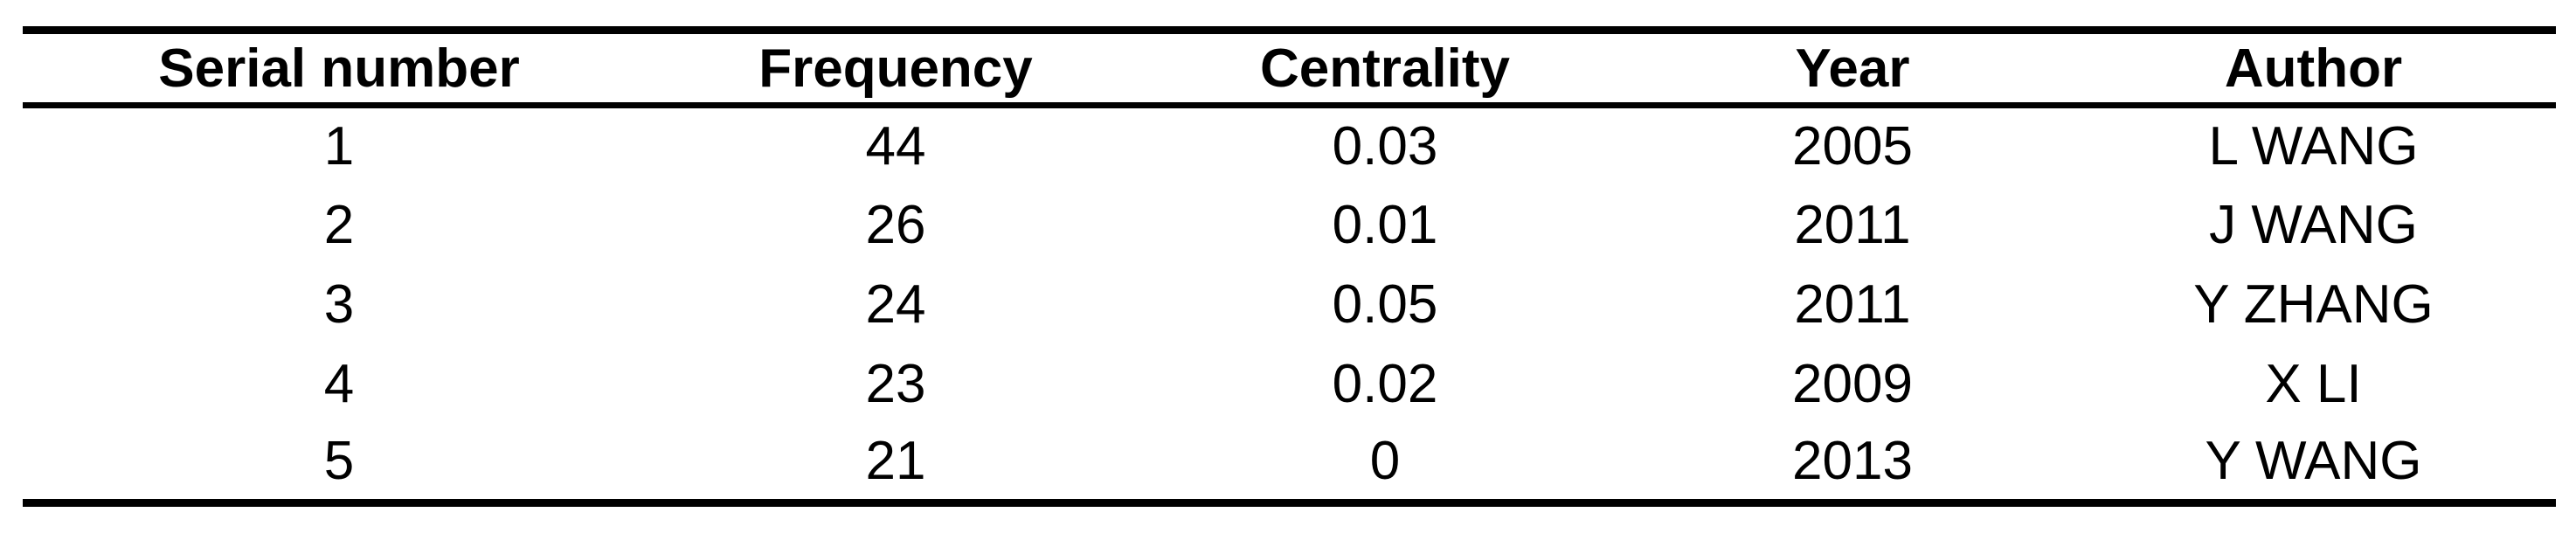  What do you see at coordinates (1289, 384) in the screenshot?
I see `table-row: 4 23 0.02 2009 X LI` at bounding box center [1289, 384].